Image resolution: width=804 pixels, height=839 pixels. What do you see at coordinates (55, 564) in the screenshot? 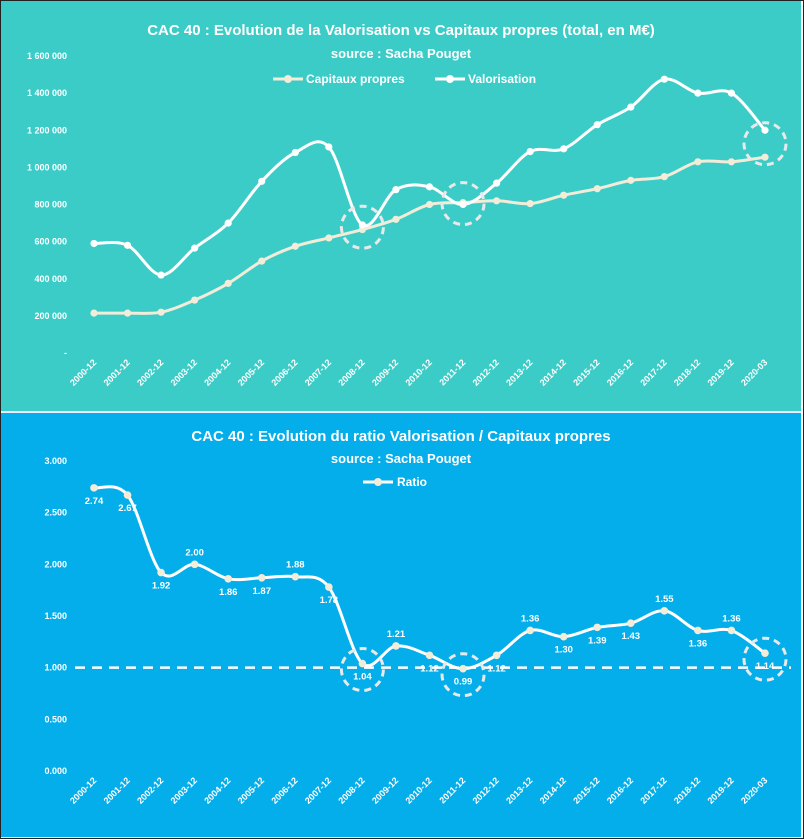
I see `y-tick-label: 2.000` at bounding box center [55, 564].